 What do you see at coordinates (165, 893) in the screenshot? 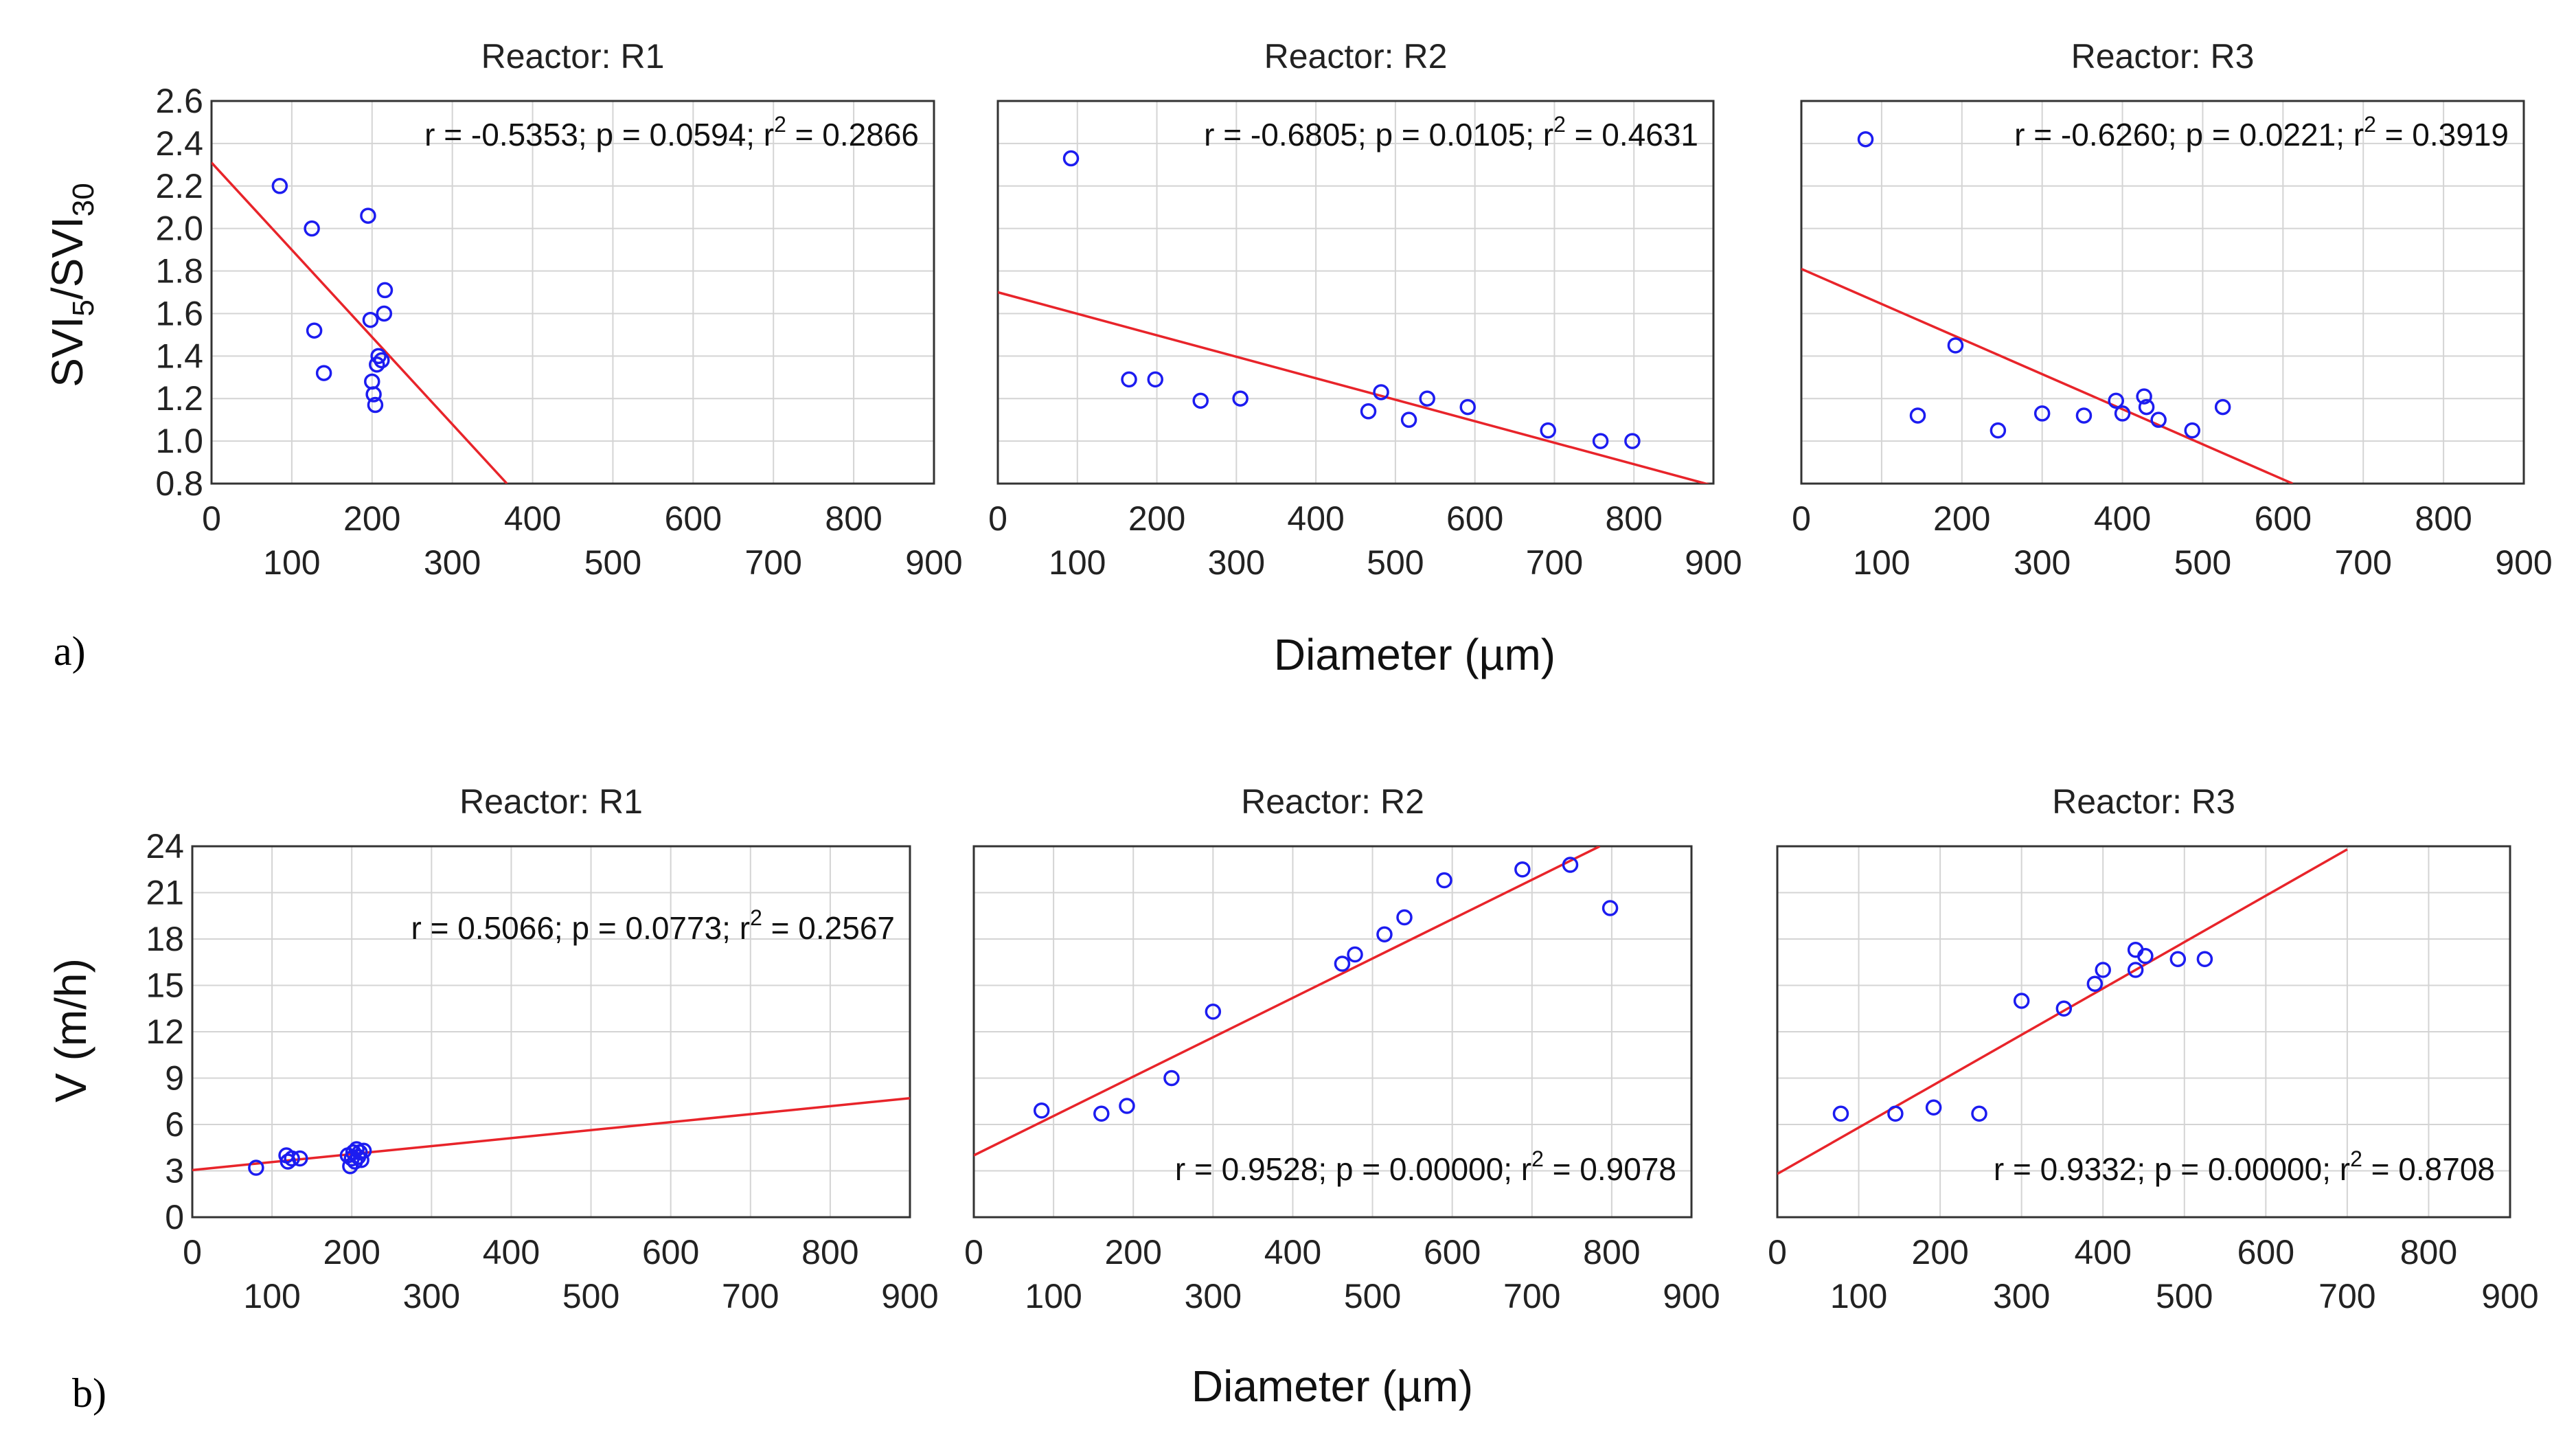
I see `y-tick-label: 21` at bounding box center [165, 893].